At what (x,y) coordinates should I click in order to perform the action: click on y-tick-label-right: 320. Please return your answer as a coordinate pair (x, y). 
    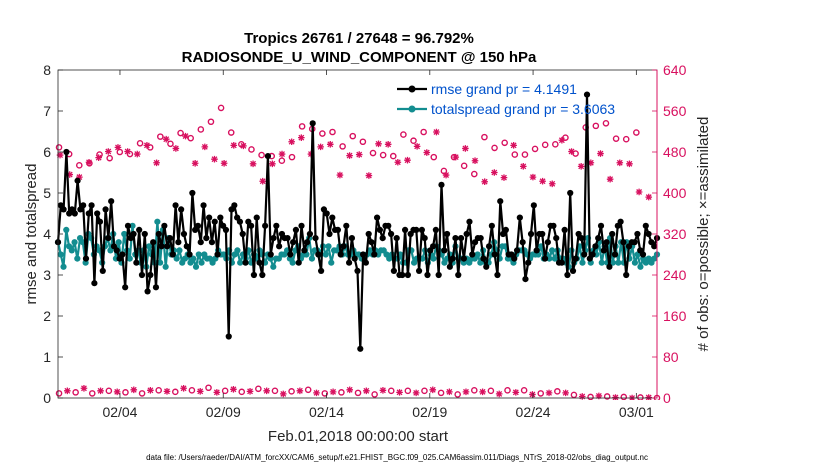
    Looking at the image, I should click on (675, 234).